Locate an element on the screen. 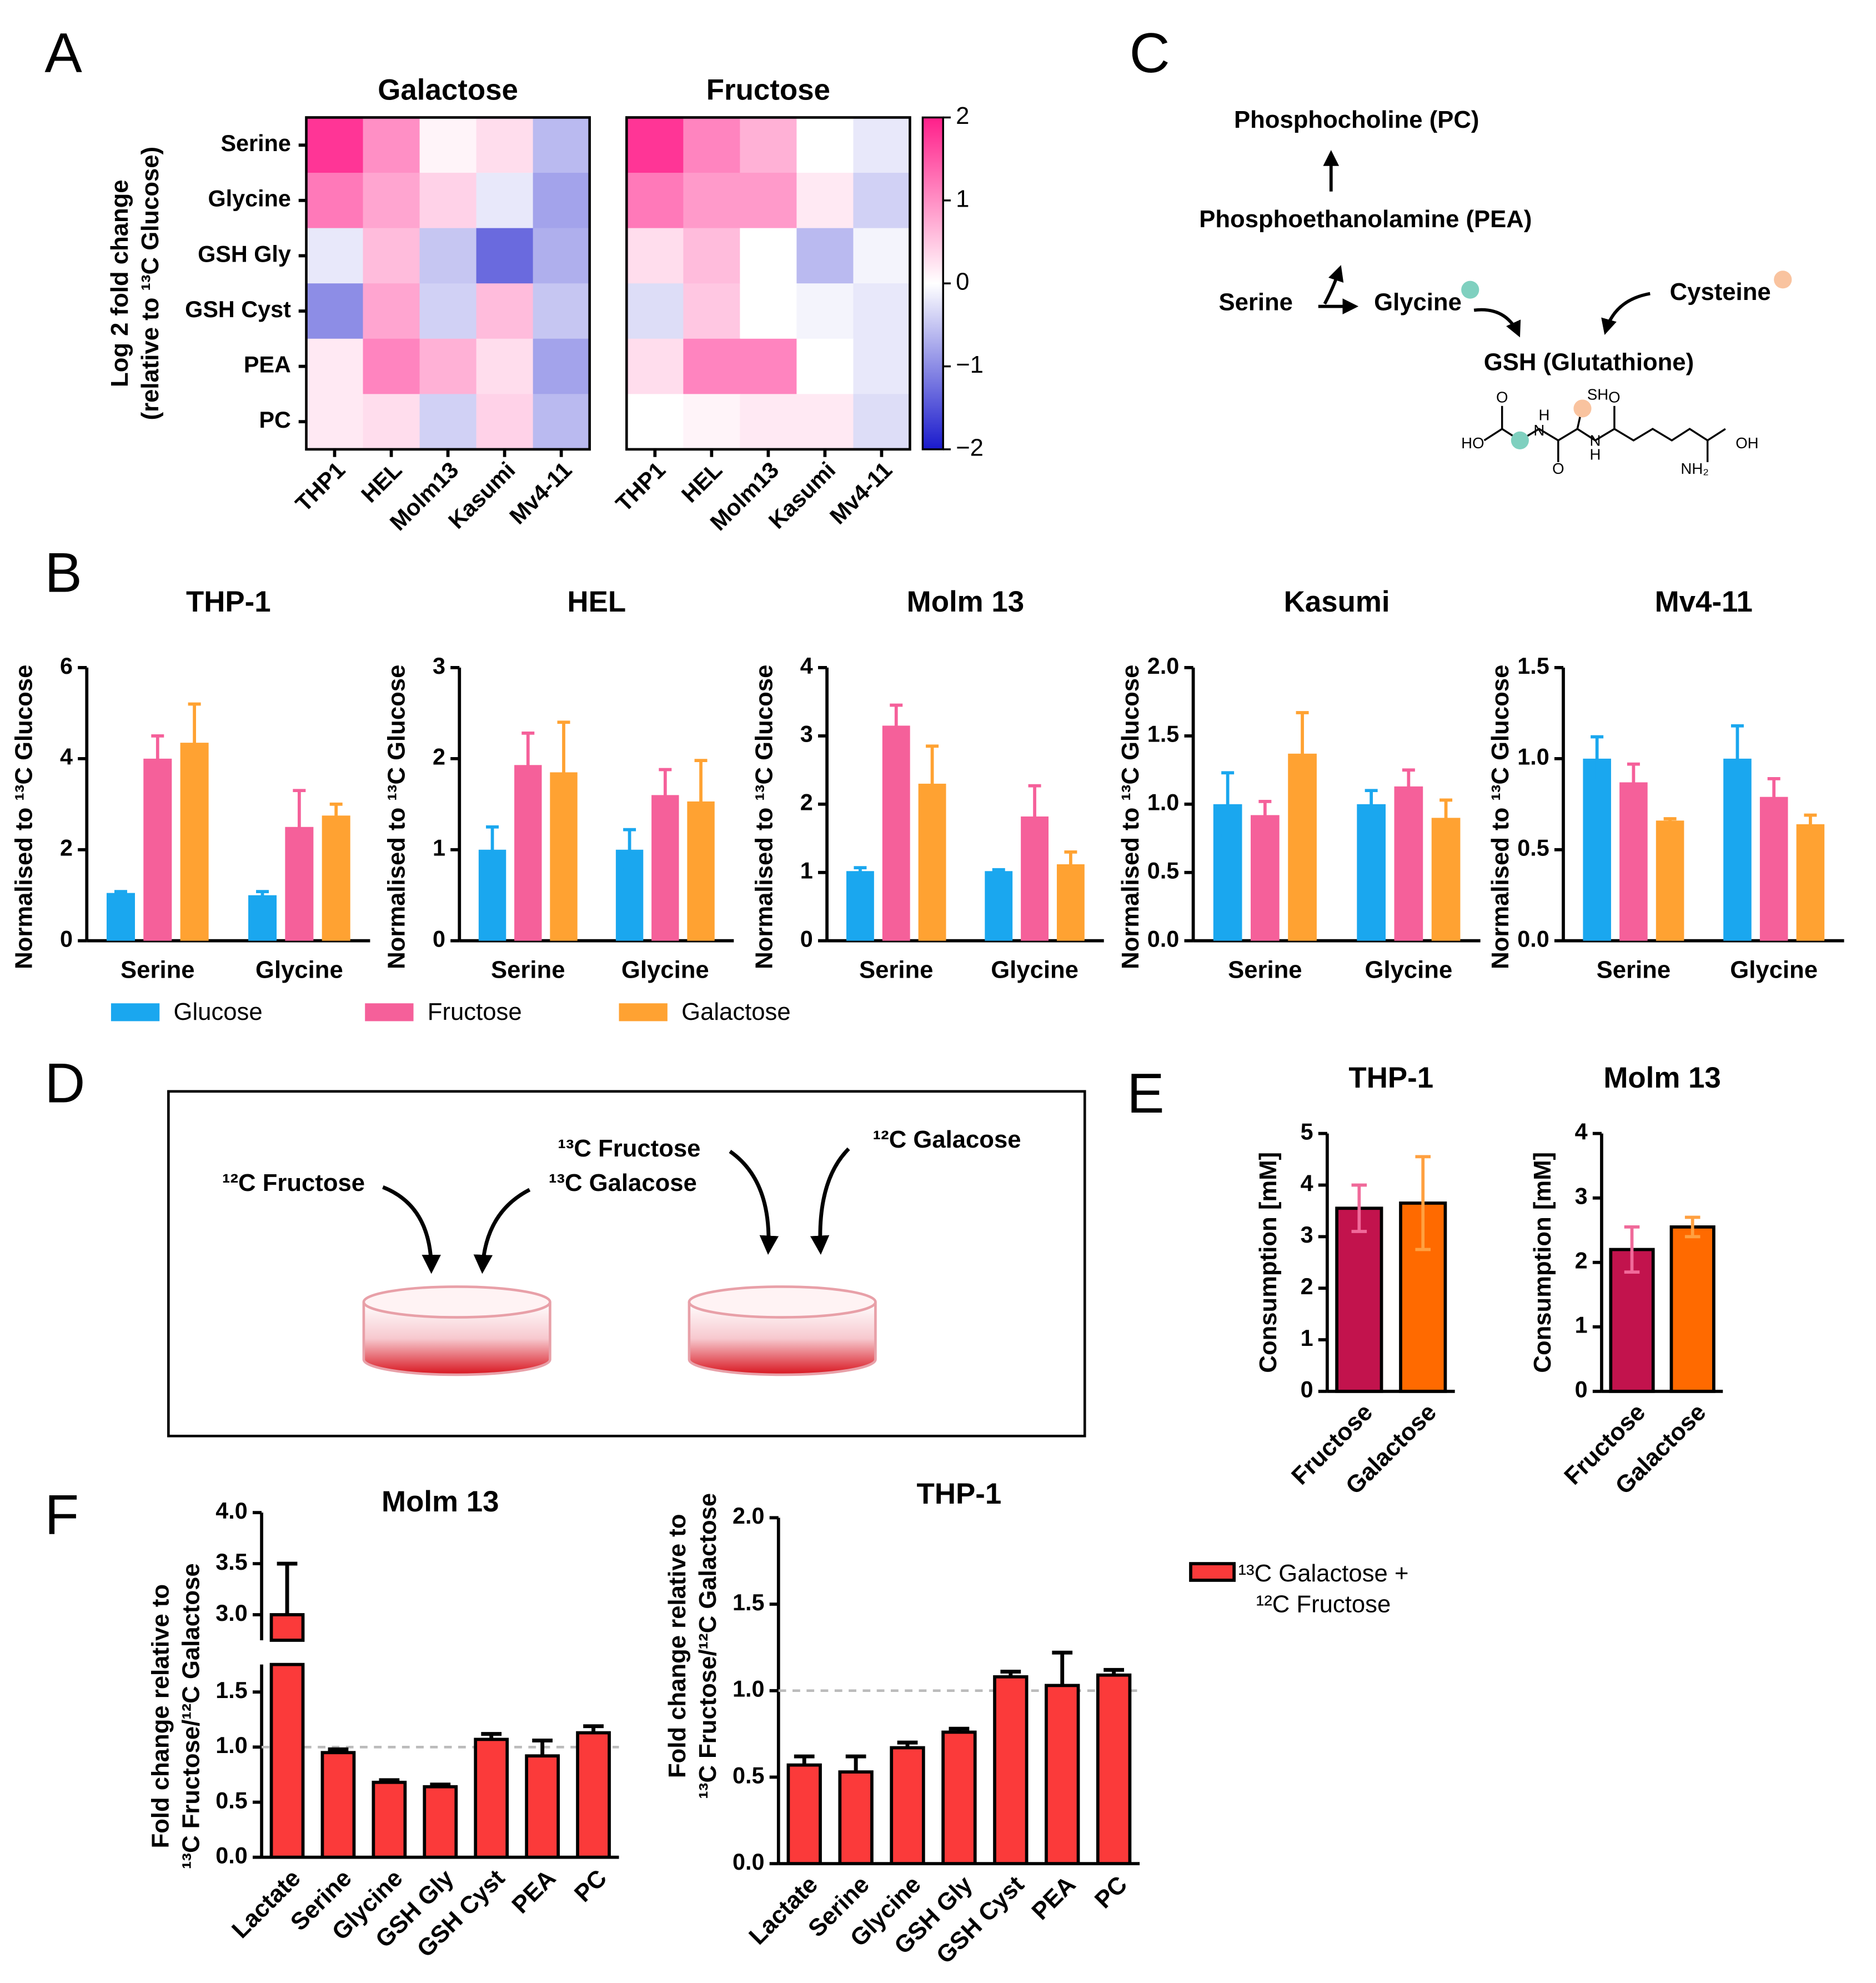 Image resolution: width=1876 pixels, height=1983 pixels. chart-title: THP-1 is located at coordinates (959, 1494).